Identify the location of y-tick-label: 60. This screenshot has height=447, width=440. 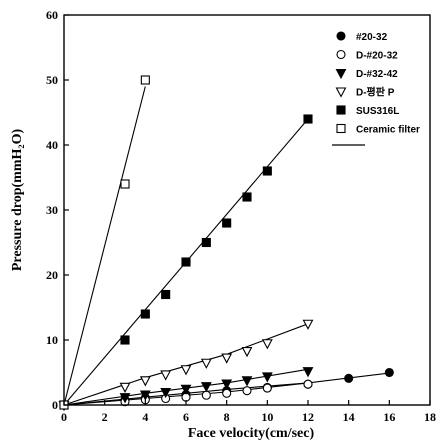
(52, 15).